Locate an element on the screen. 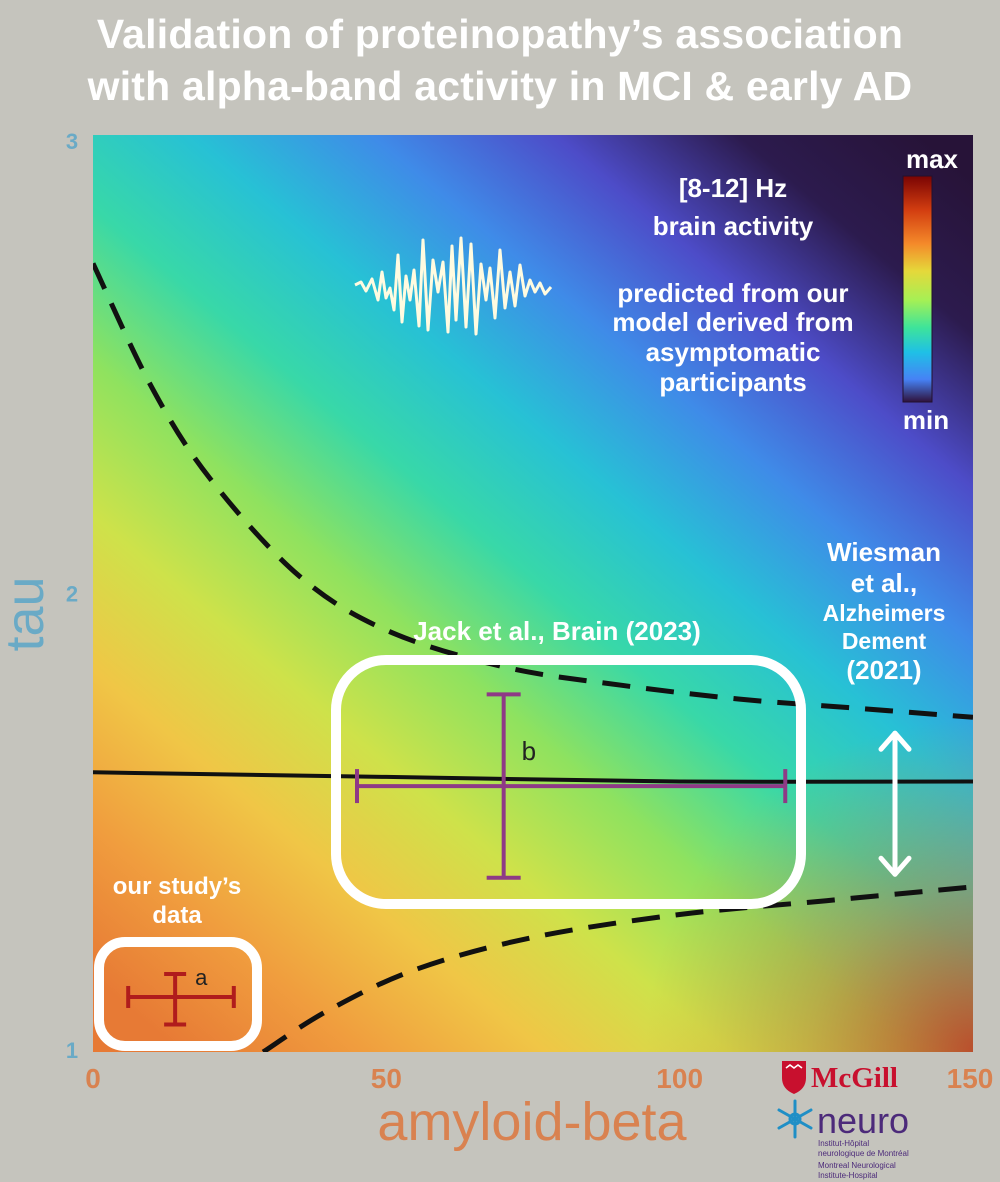 This screenshot has width=1000, height=1182. wiesman-label-5: (2021) is located at coordinates (883, 670).